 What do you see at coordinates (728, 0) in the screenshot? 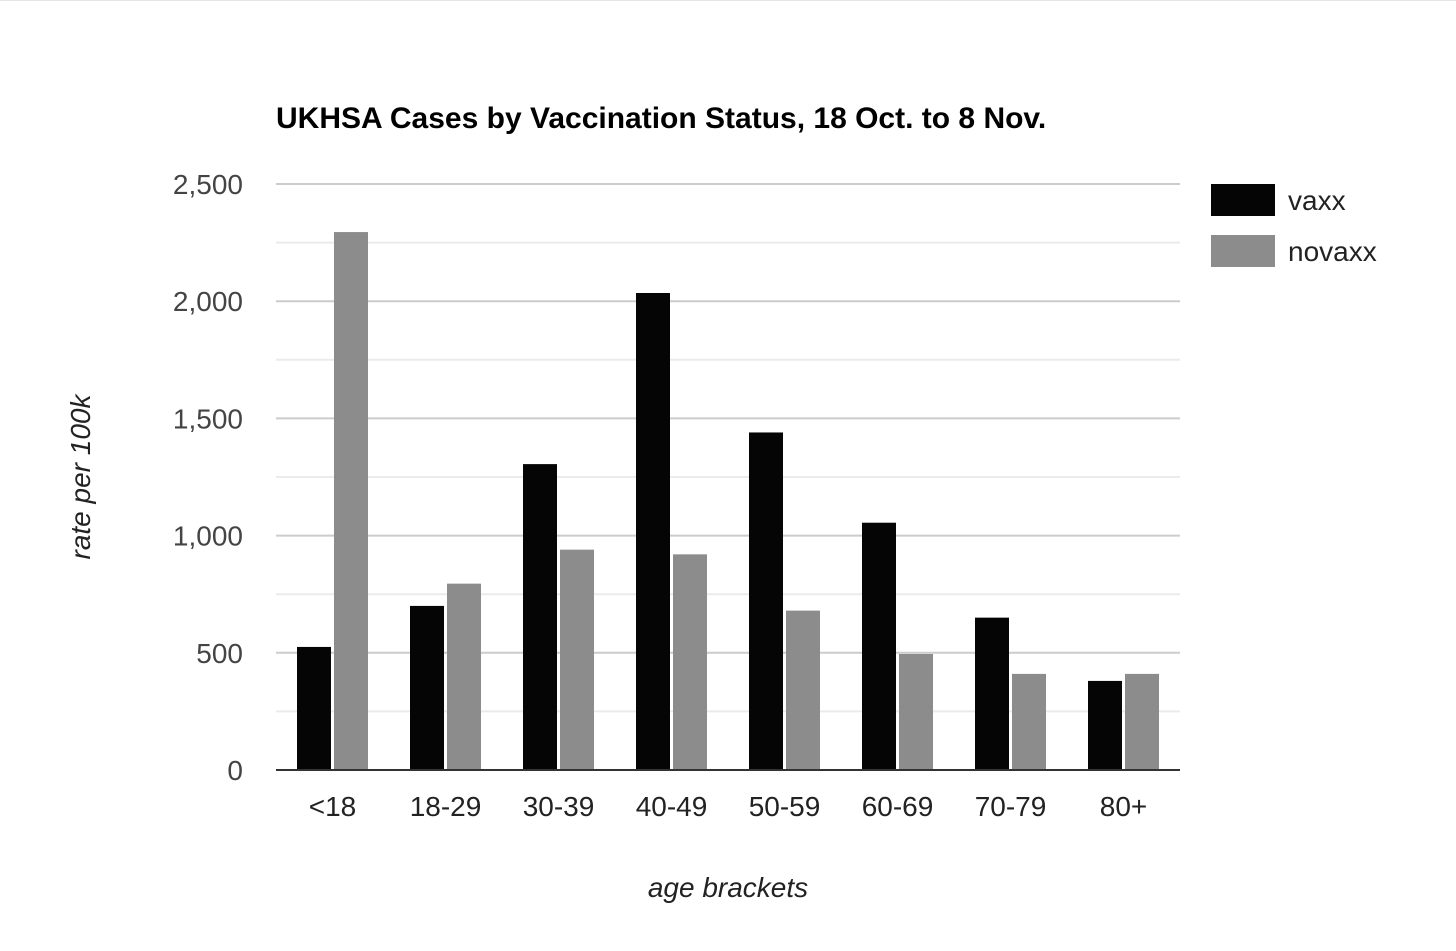
I see `top-border-line` at bounding box center [728, 0].